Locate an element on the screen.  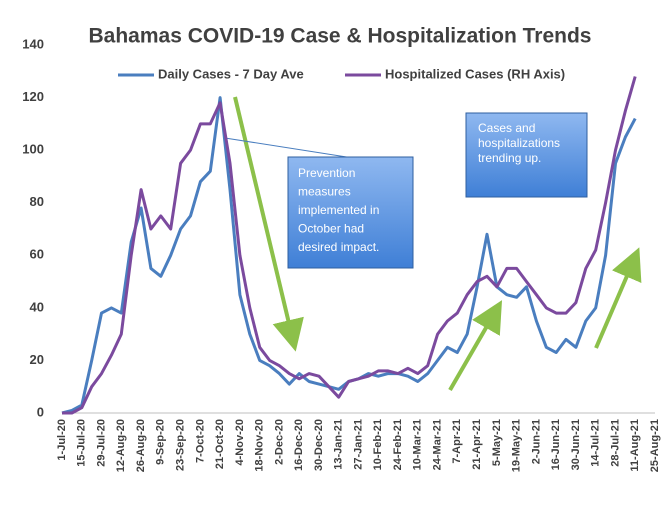
annotation-text: October had is located at coordinates (331, 229).